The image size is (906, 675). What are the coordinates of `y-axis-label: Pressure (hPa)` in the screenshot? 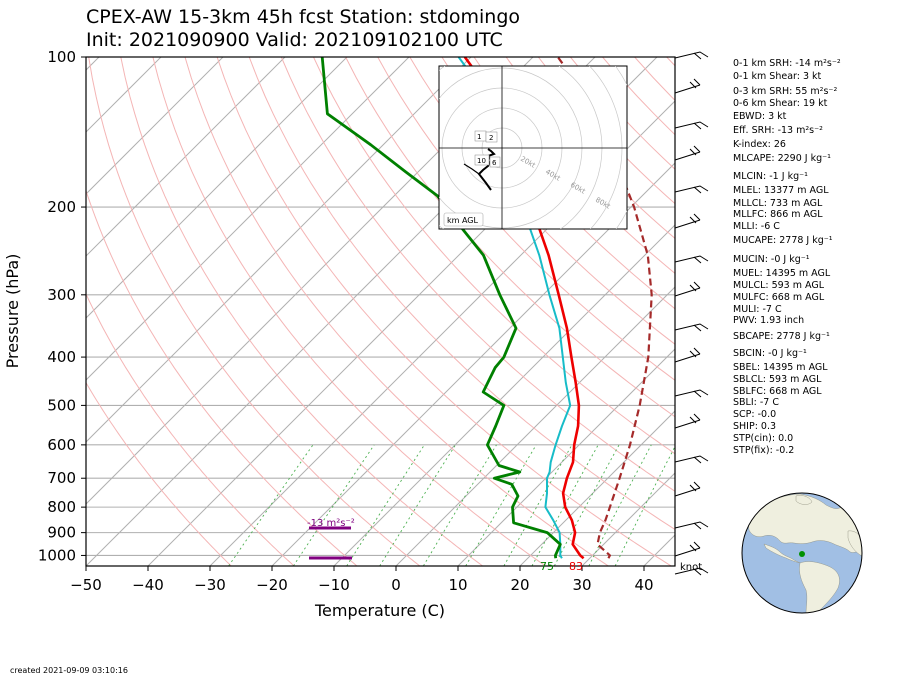 It's located at (12, 311).